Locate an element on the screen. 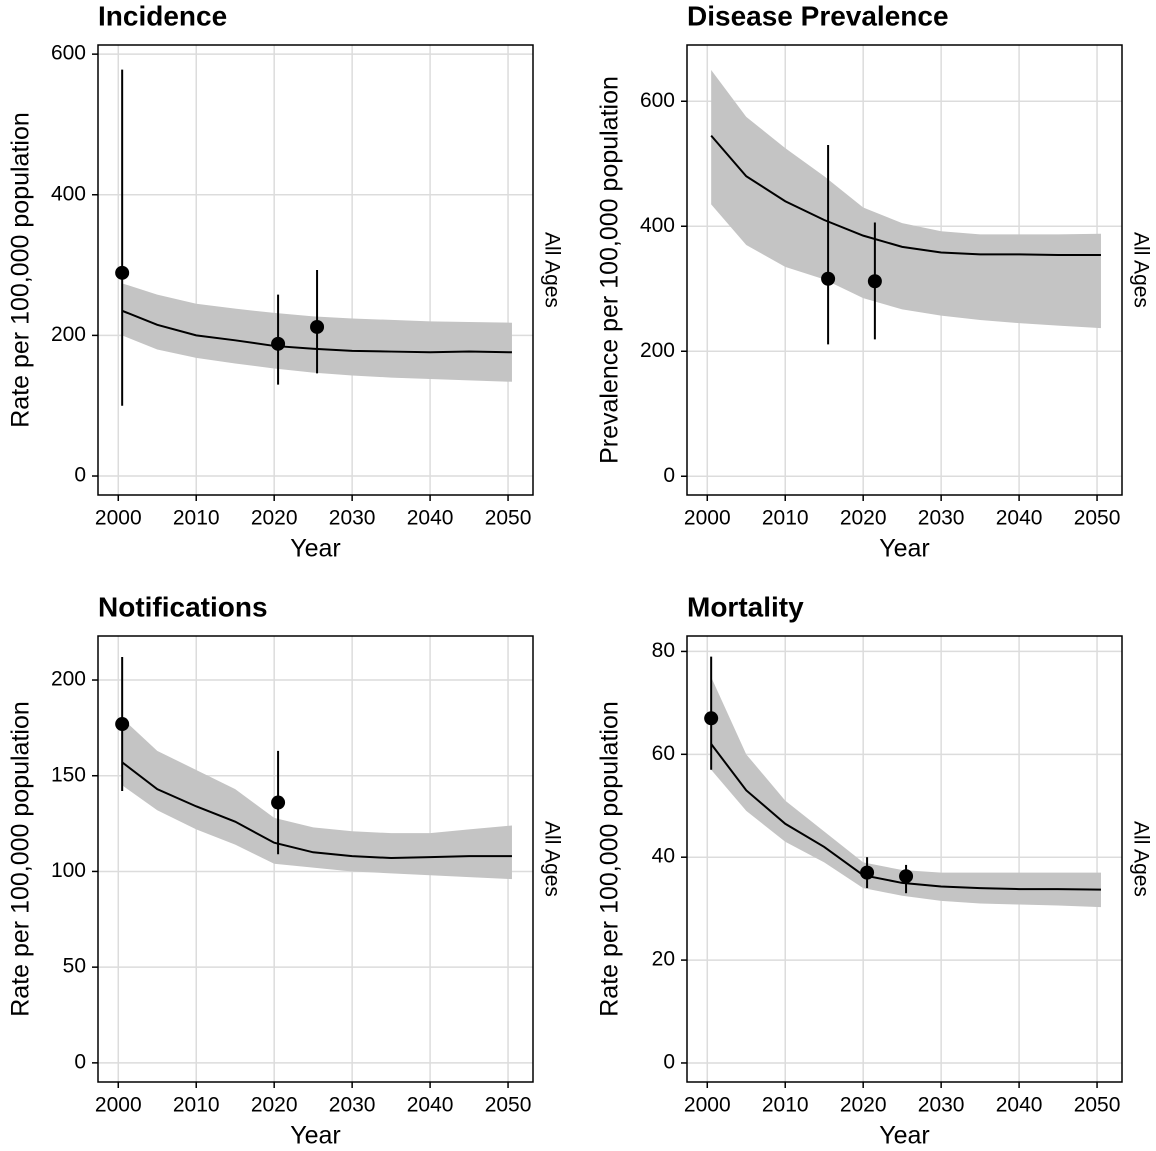 Image resolution: width=1156 pixels, height=1151 pixels. y-tick-label: 80 is located at coordinates (663, 650).